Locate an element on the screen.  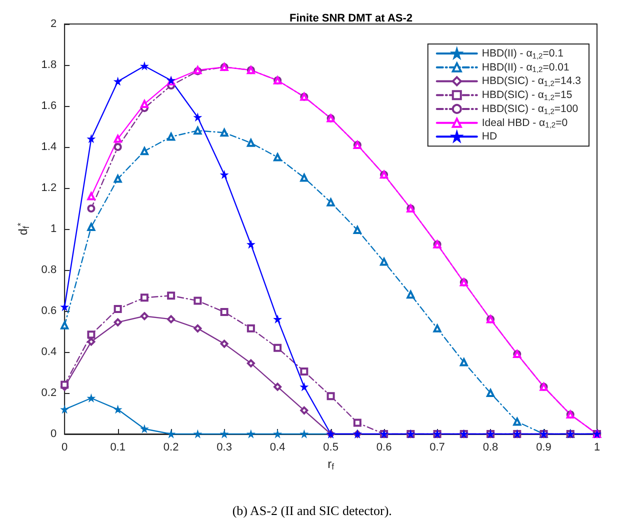
x-tick-label: 1 is located at coordinates (597, 448).